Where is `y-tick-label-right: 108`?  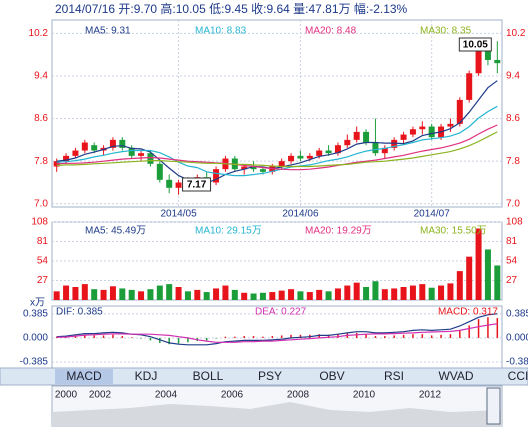 y-tick-label-right: 108 is located at coordinates (514, 222).